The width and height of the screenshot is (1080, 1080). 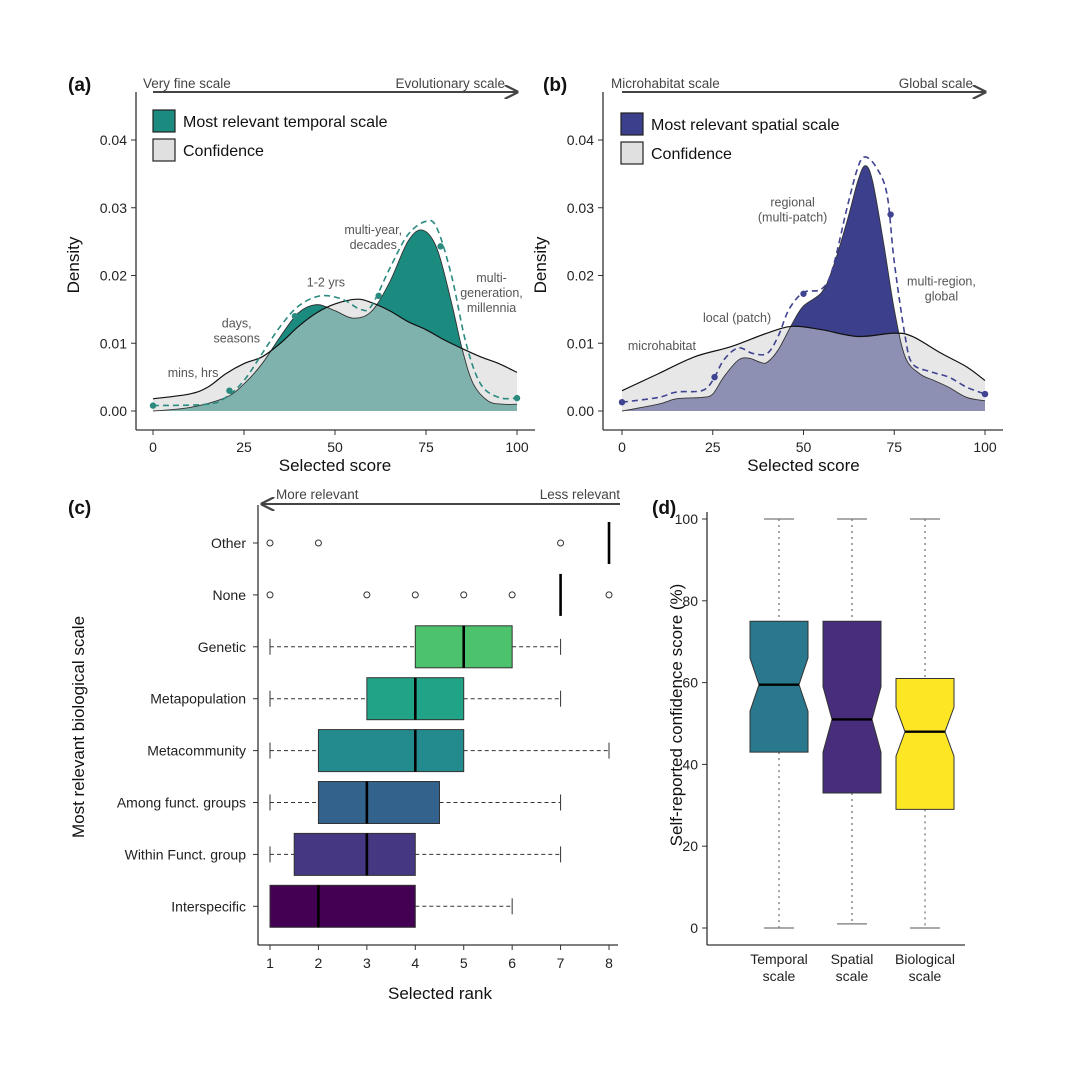 I want to click on annotation: generation,, so click(x=491, y=293).